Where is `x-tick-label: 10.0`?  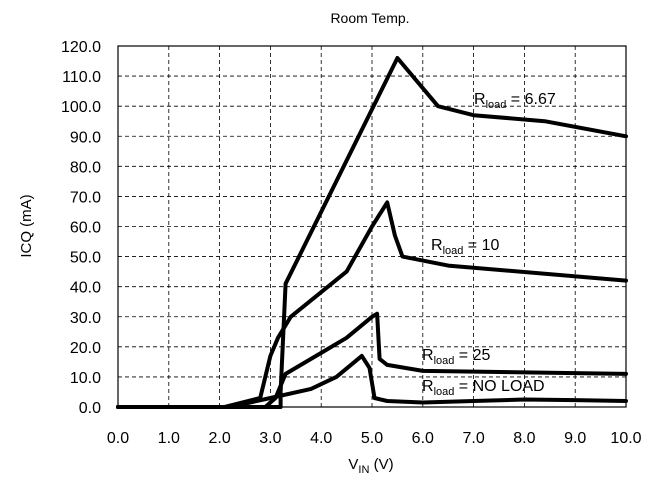
x-tick-label: 10.0 is located at coordinates (625, 438).